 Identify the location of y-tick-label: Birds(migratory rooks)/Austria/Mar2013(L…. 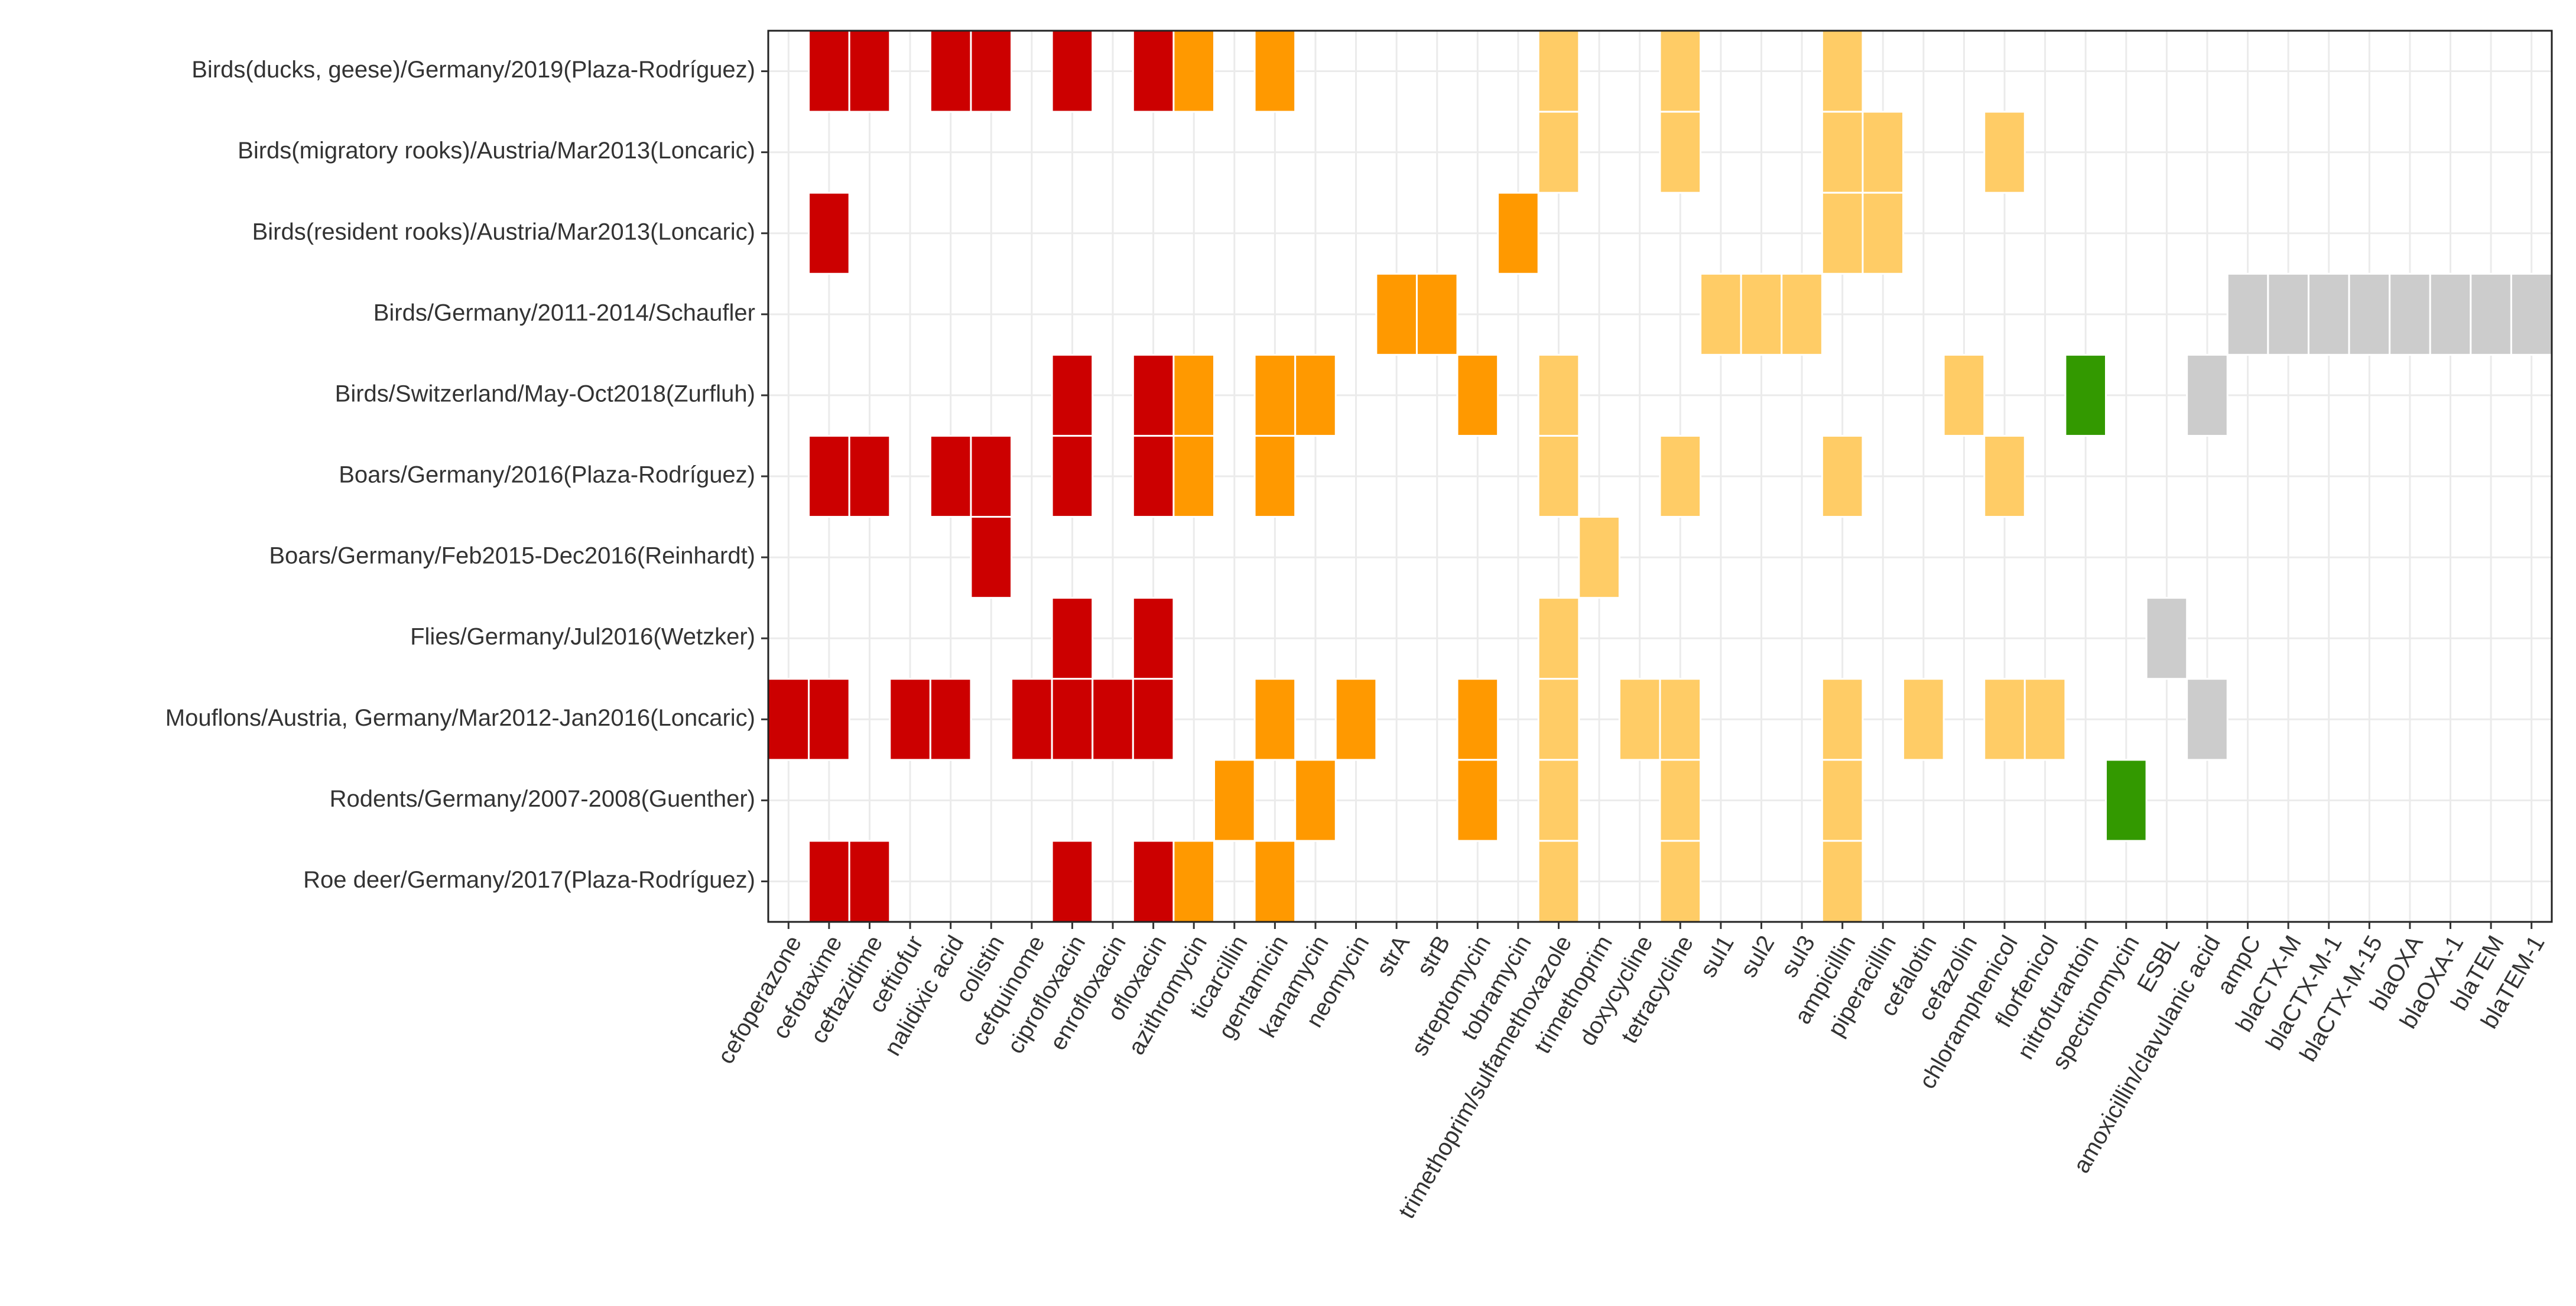
(496, 151).